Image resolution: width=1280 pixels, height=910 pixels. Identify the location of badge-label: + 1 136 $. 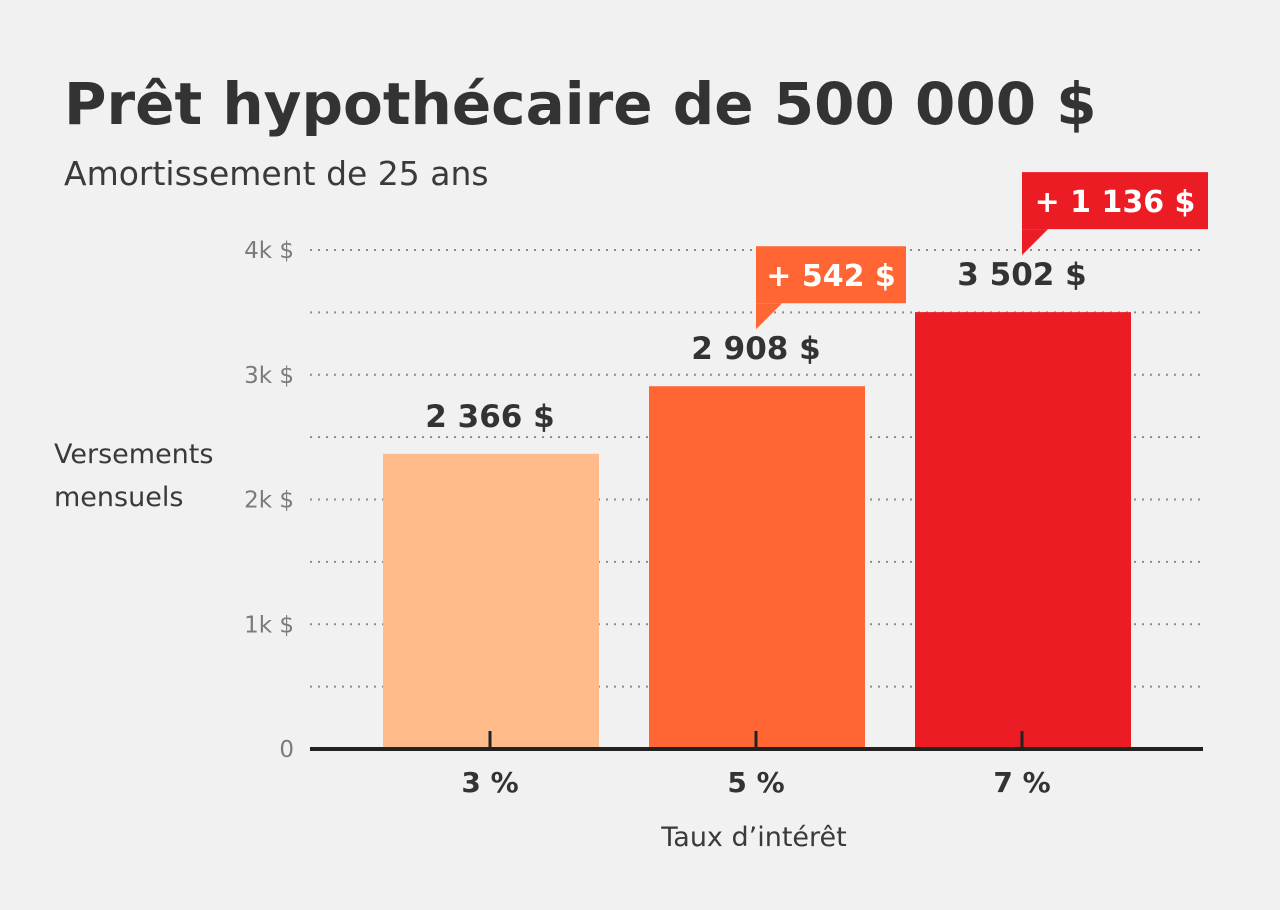
(1115, 202).